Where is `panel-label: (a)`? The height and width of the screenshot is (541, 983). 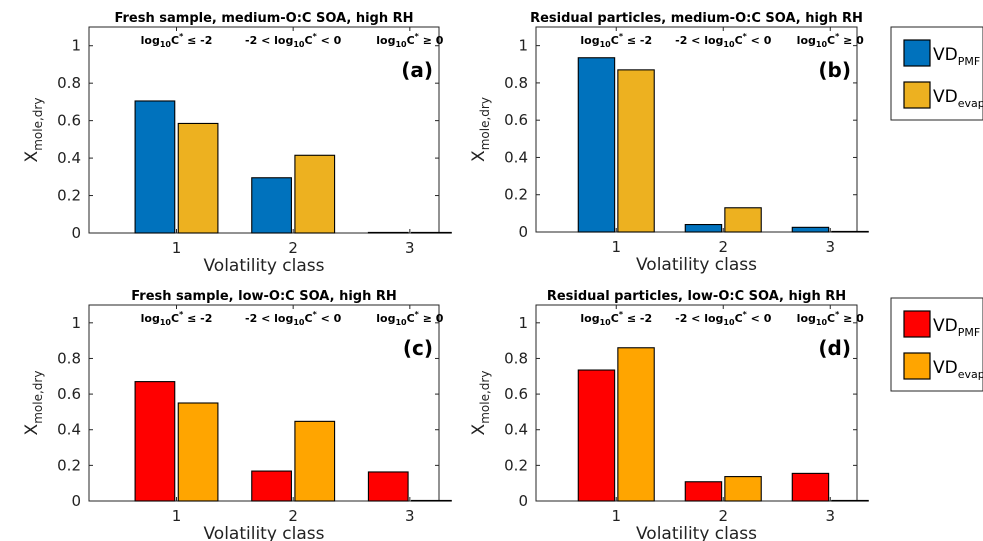 panel-label: (a) is located at coordinates (417, 70).